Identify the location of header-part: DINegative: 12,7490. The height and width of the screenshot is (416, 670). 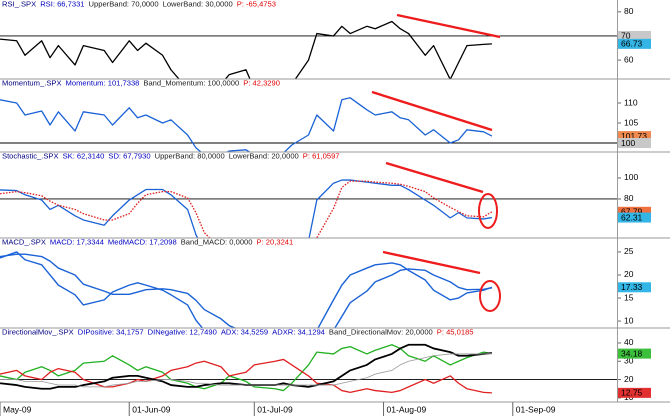
(182, 332).